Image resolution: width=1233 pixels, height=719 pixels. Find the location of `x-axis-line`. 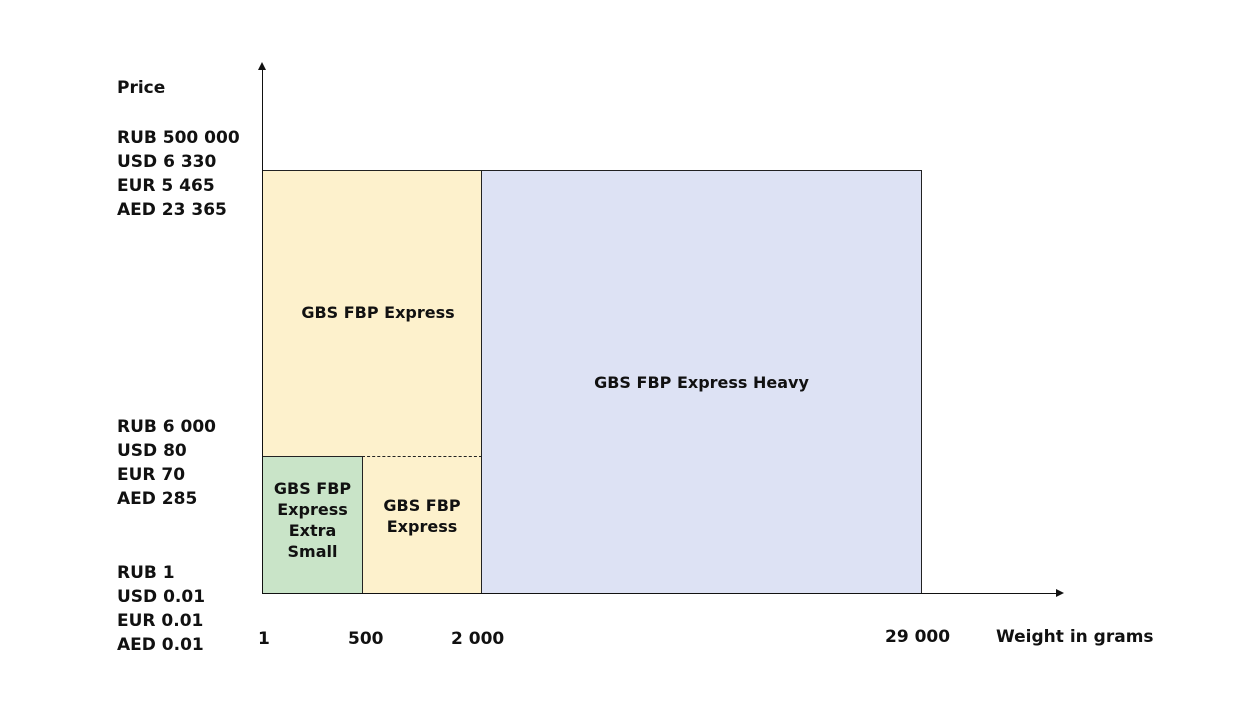

x-axis-line is located at coordinates (659, 593).